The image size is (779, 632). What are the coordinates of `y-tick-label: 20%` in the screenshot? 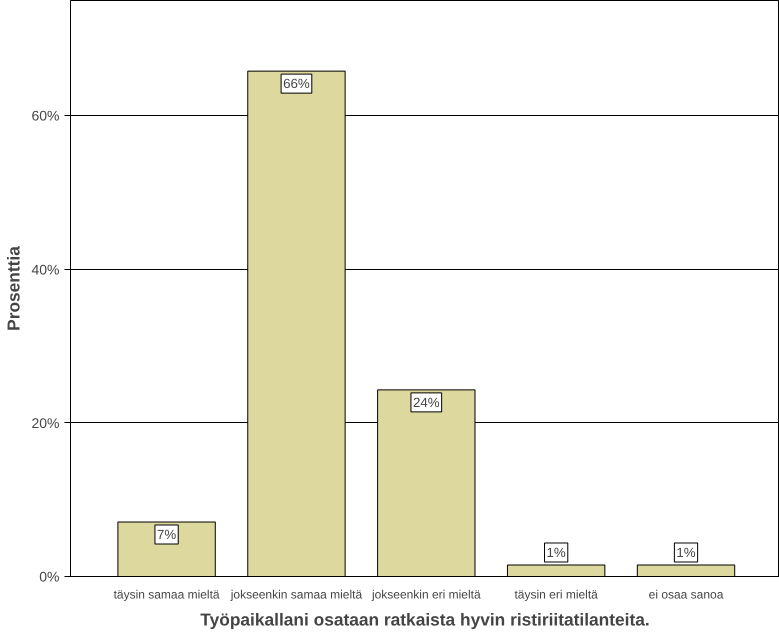 It's located at (45, 422).